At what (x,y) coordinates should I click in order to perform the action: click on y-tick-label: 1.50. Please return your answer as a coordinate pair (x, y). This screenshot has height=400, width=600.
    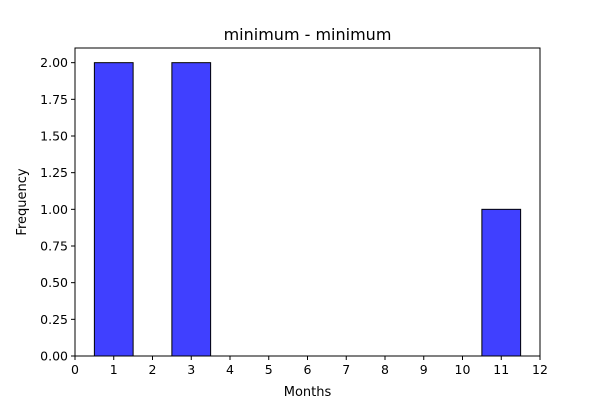
    Looking at the image, I should click on (54, 136).